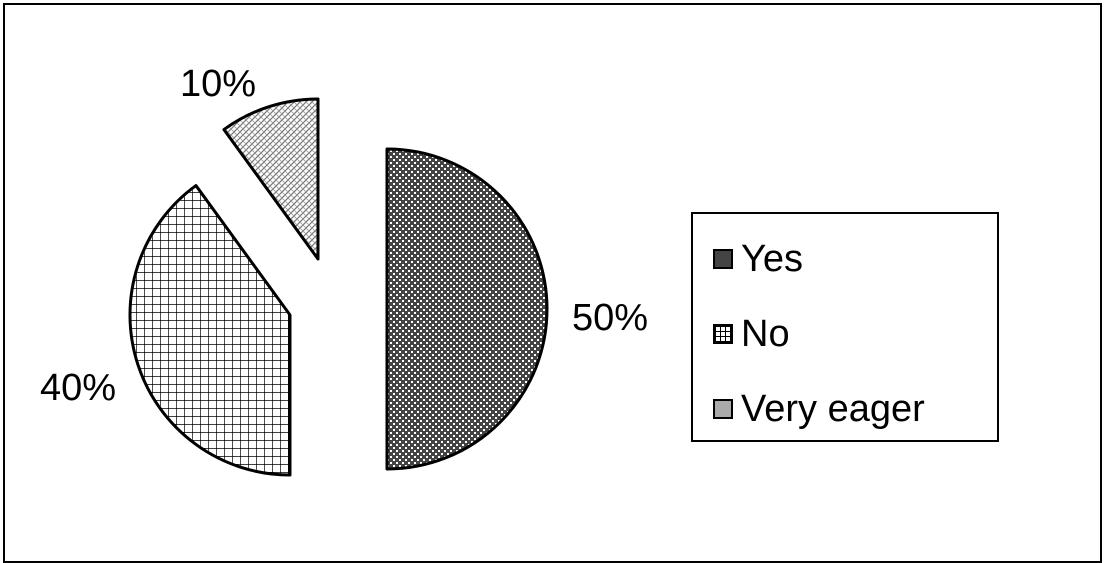  Describe the element at coordinates (723, 409) in the screenshot. I see `legend-swatch-very-eager` at that location.